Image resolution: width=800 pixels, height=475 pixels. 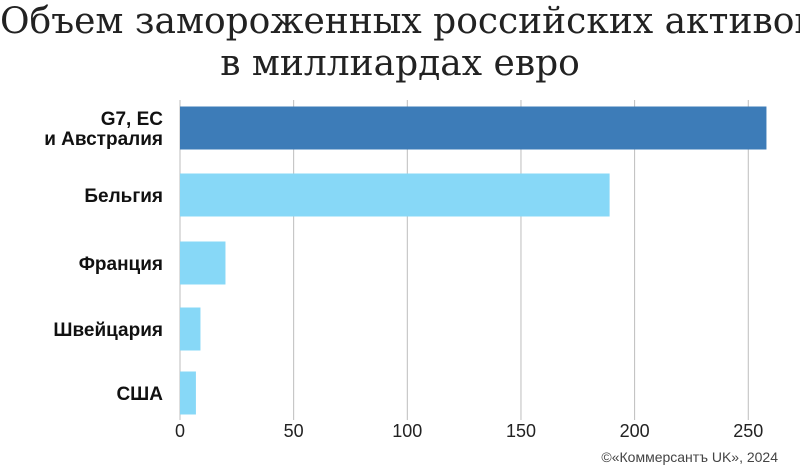 What do you see at coordinates (407, 431) in the screenshot?
I see `x-tick-label: 100` at bounding box center [407, 431].